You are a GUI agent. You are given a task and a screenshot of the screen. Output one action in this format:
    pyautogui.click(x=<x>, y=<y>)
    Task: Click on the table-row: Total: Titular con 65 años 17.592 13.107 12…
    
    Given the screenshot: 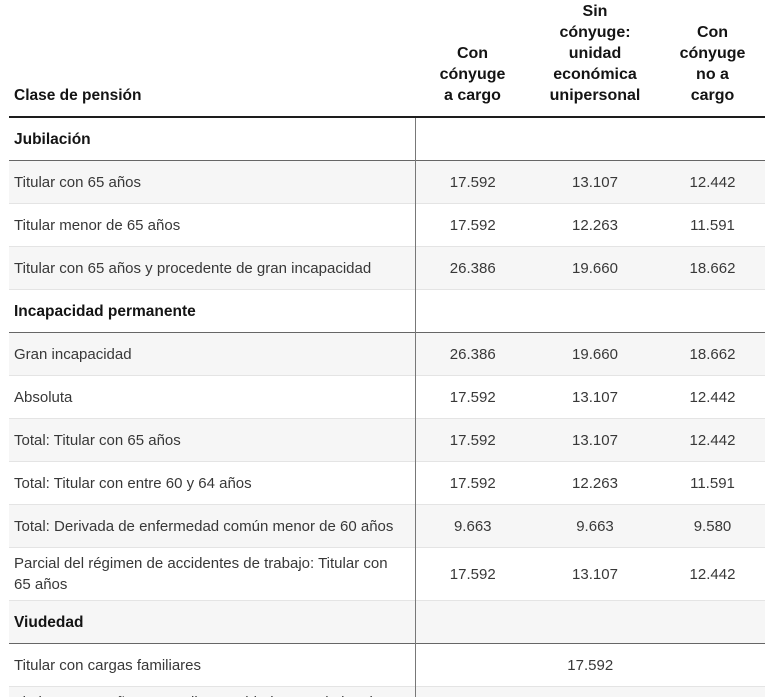 What is the action you would take?
    pyautogui.click(x=387, y=440)
    